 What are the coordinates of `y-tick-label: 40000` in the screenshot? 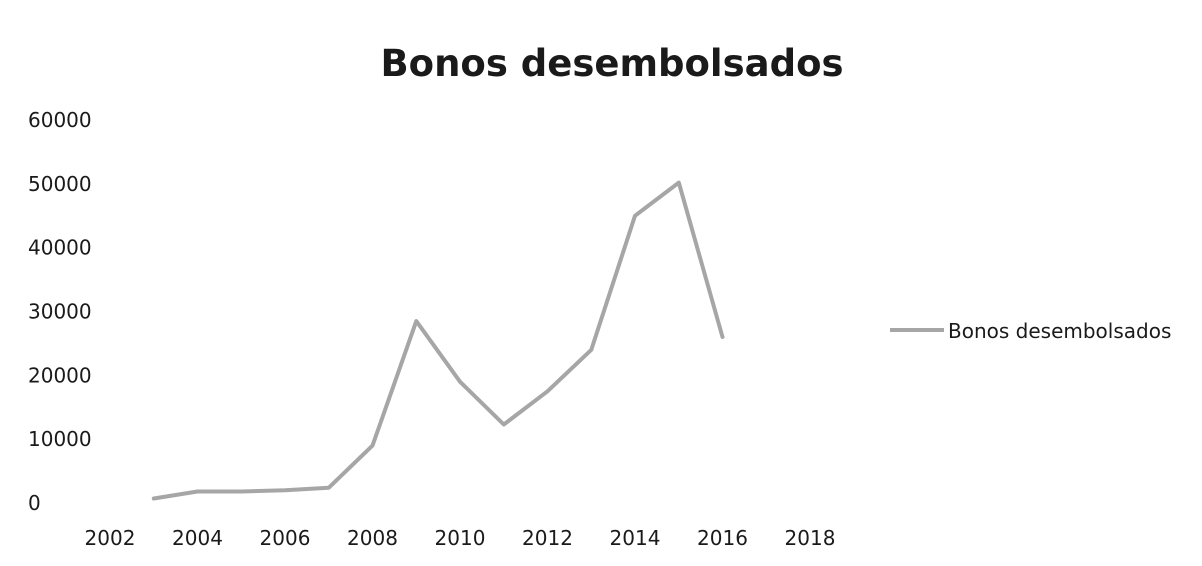 It's located at (60, 248).